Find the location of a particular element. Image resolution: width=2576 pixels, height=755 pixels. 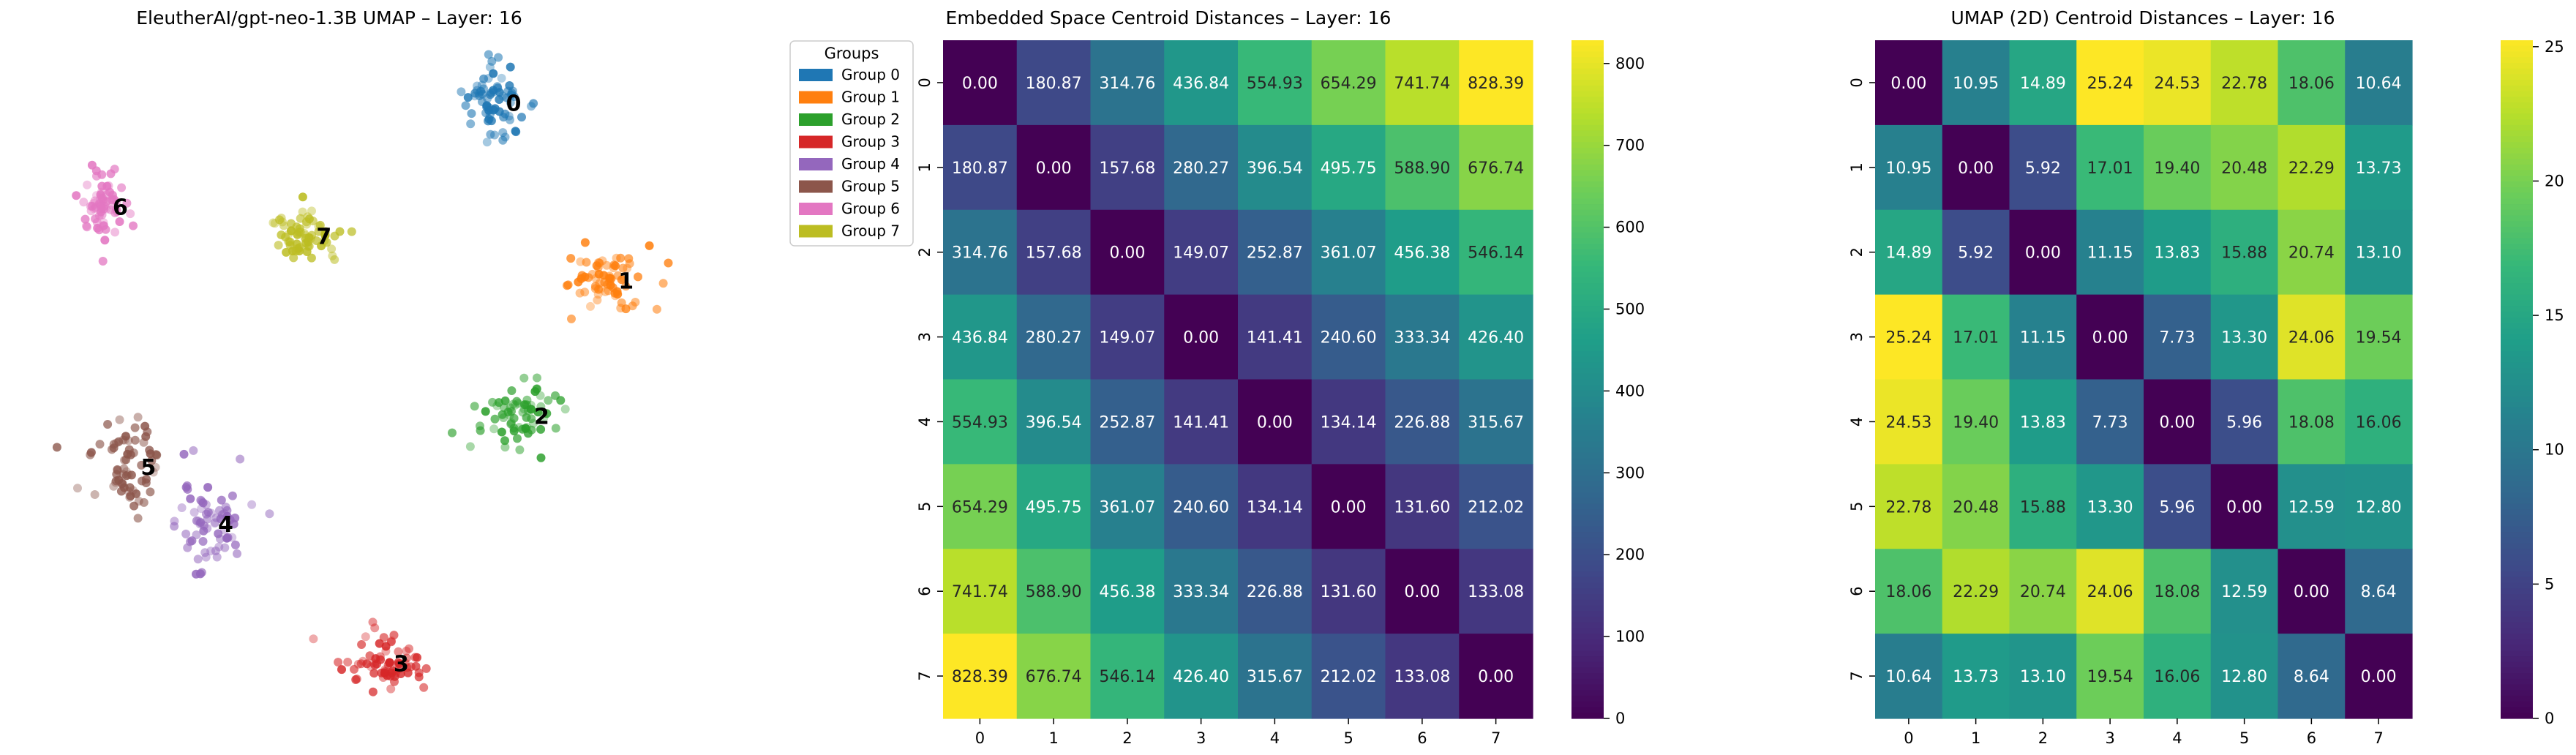

heatmap-value-2-2: 0.00 is located at coordinates (1127, 253).